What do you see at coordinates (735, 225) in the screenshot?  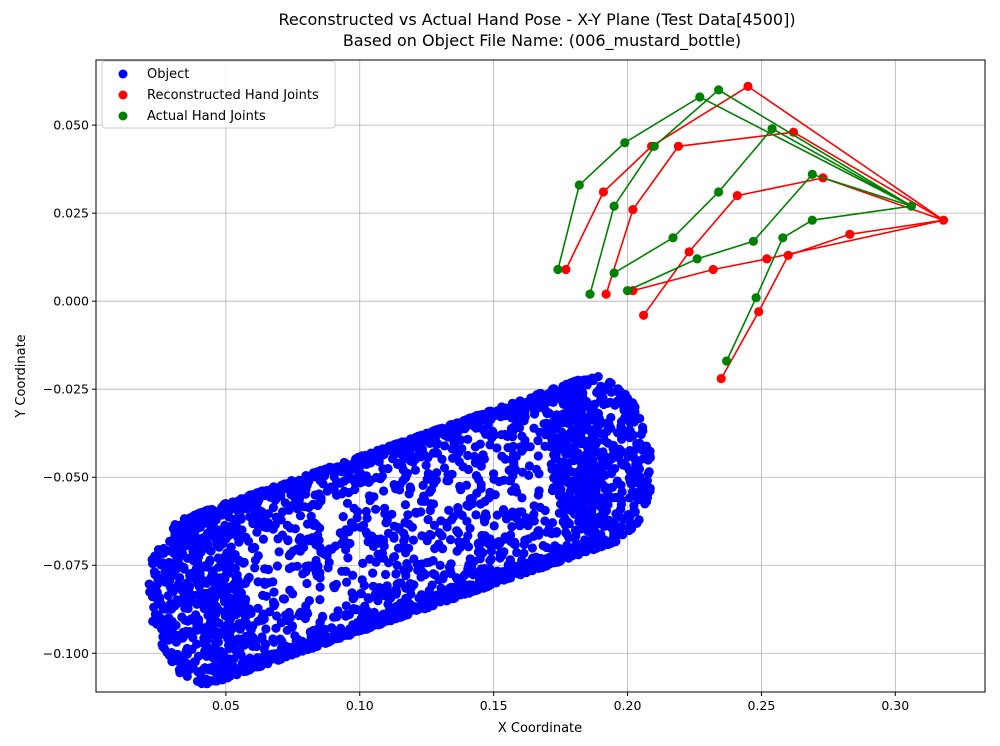 I see `actual-hand` at bounding box center [735, 225].